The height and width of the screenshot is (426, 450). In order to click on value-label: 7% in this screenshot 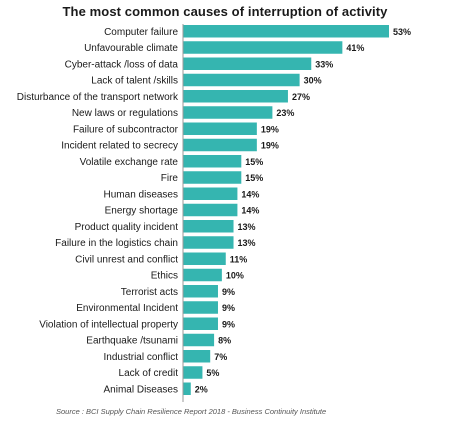, I will do `click(220, 357)`.